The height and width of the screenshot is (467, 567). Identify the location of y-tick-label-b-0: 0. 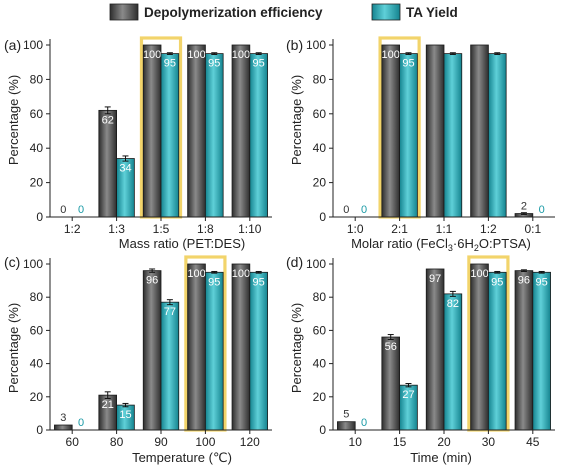
(322, 217).